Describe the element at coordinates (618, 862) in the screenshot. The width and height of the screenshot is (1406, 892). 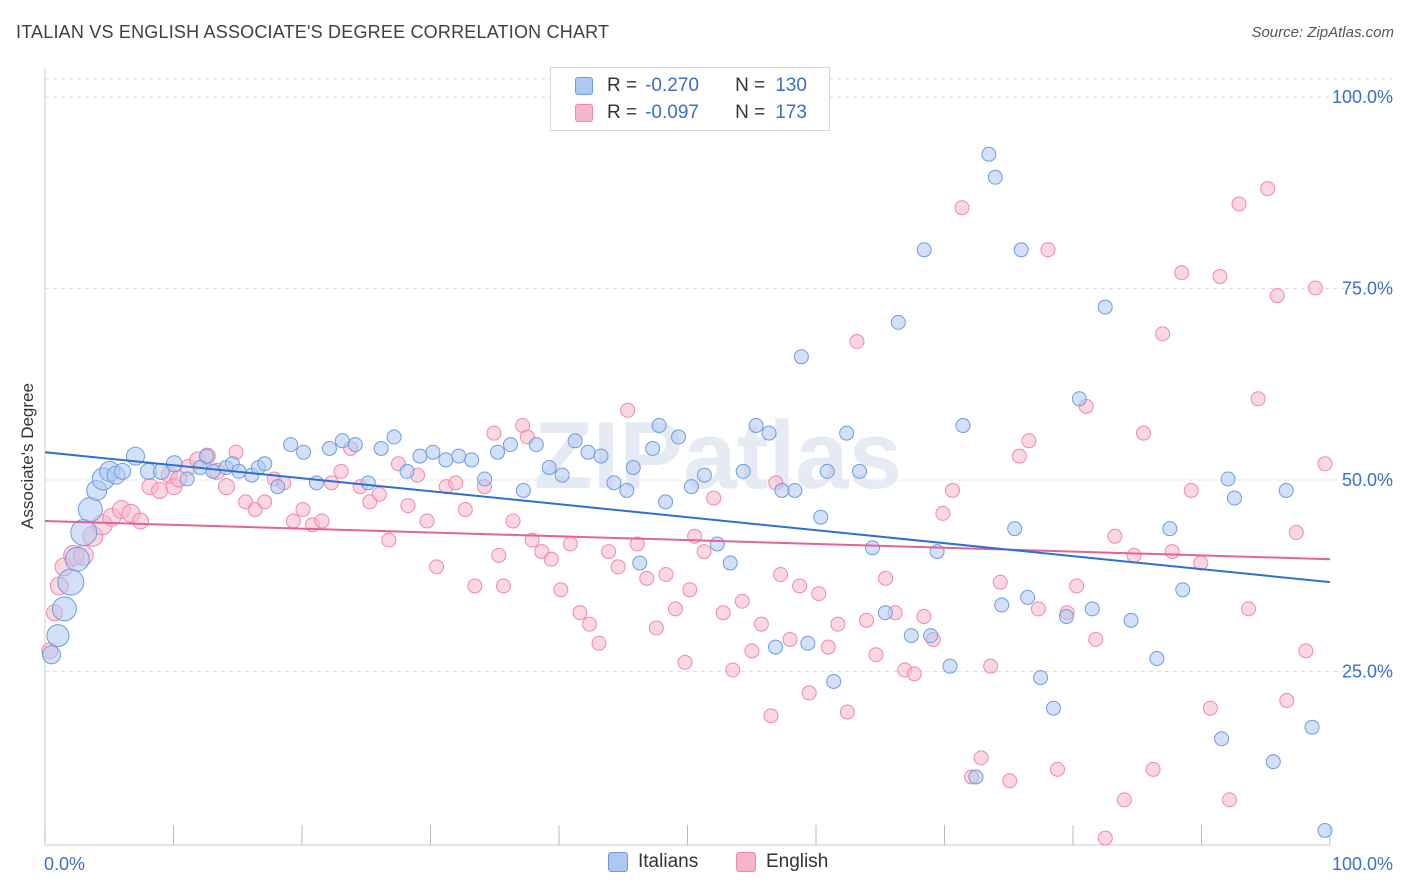
I see `italians-legend-swatch` at that location.